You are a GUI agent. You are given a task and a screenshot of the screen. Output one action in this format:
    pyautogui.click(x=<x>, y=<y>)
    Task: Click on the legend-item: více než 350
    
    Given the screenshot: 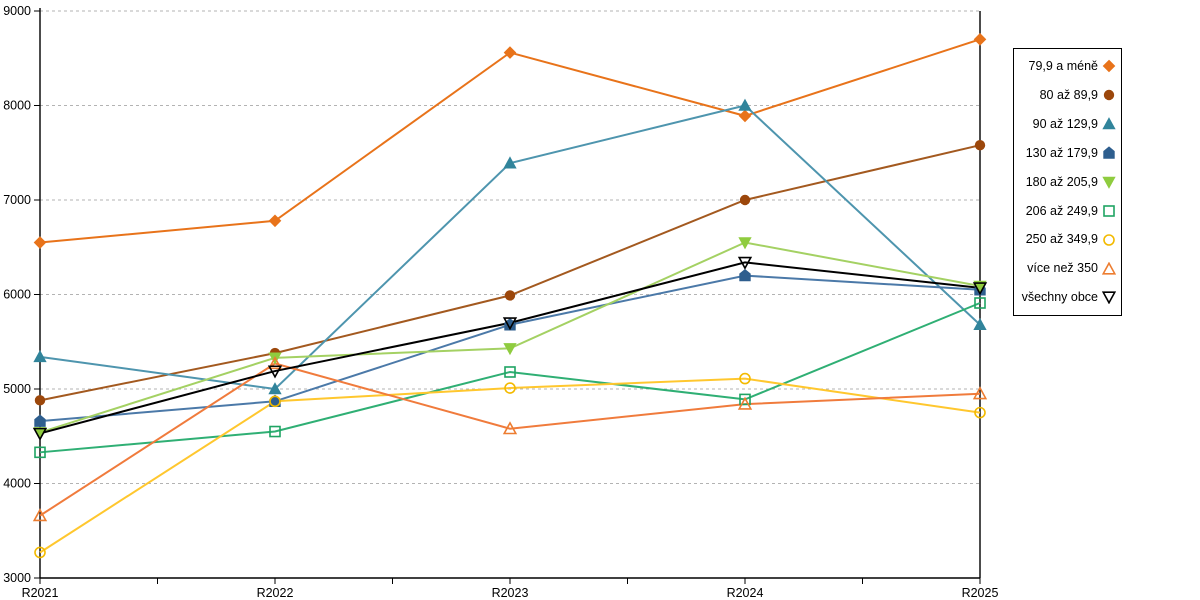 What is the action you would take?
    pyautogui.click(x=1067, y=268)
    